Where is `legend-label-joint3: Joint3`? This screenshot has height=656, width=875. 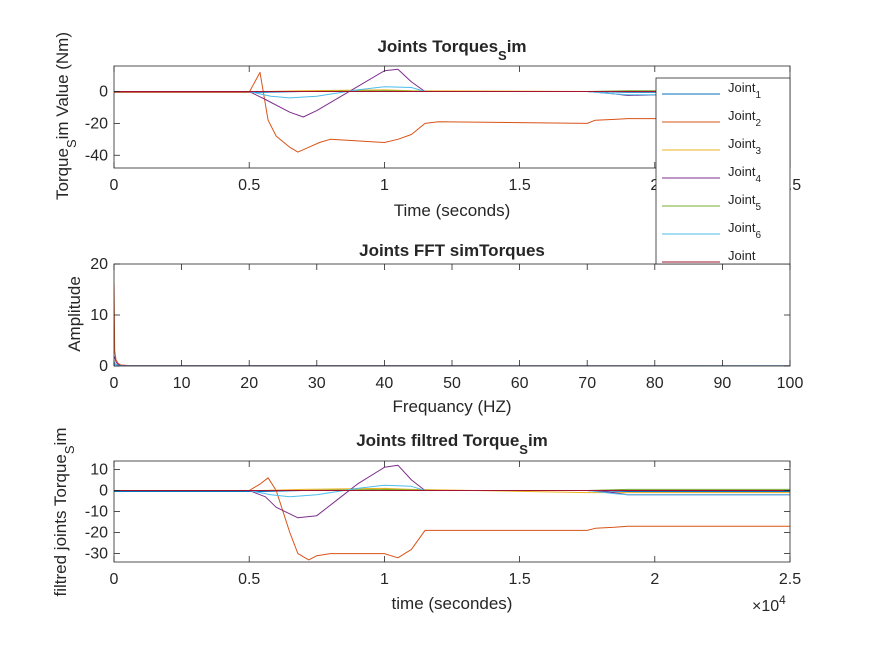
legend-label-joint3: Joint3 is located at coordinates (744, 146).